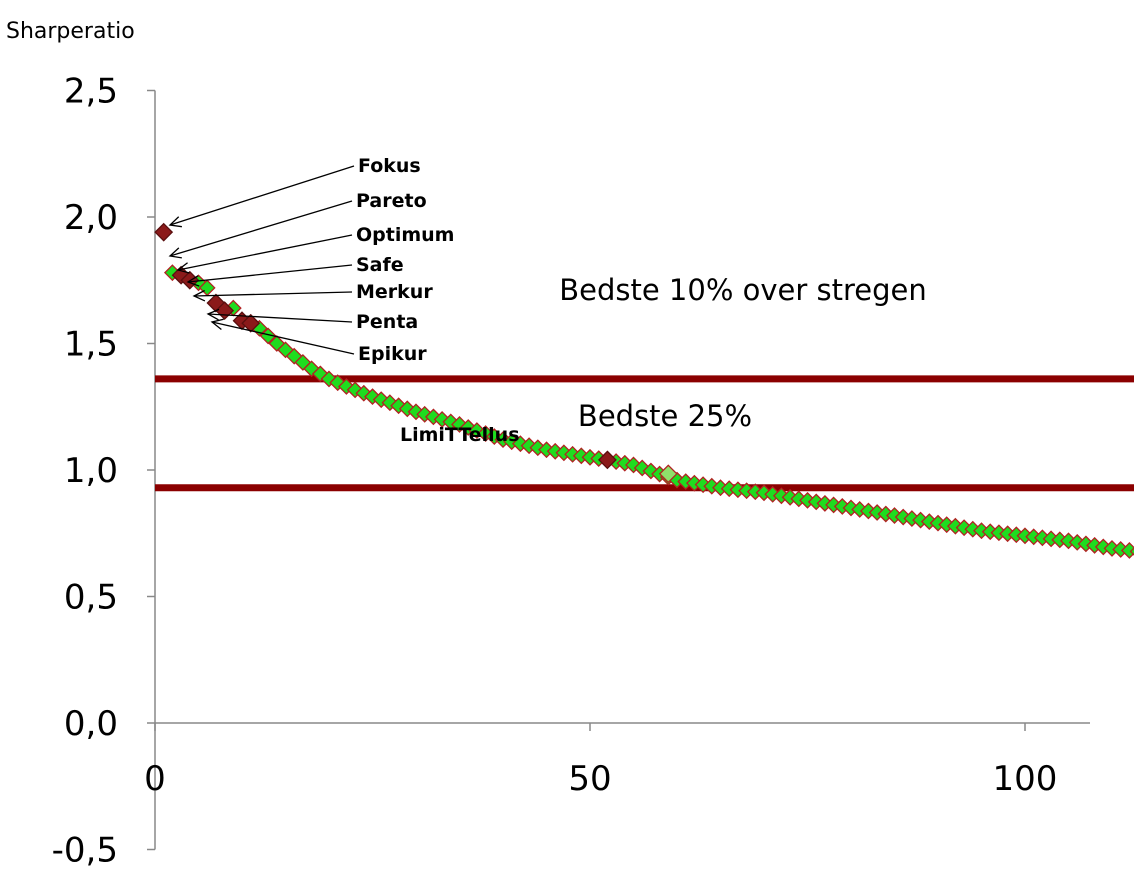 The width and height of the screenshot is (1134, 869). Describe the element at coordinates (665, 416) in the screenshot. I see `reference-line-label: Bedste 25%` at that location.